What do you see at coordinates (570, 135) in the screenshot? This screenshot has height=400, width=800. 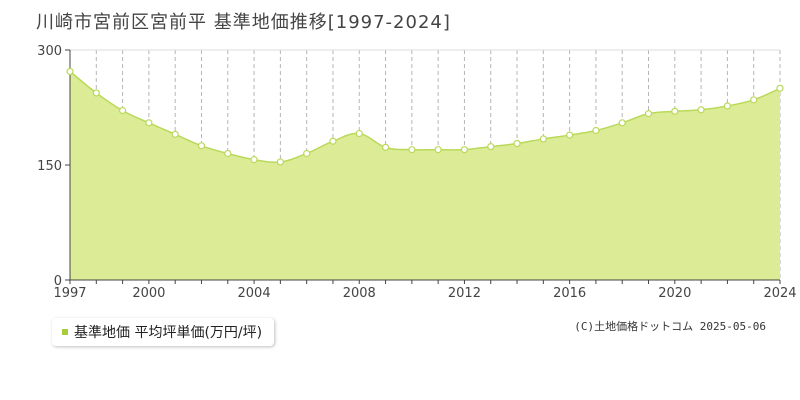 I see `data-point-2016` at bounding box center [570, 135].